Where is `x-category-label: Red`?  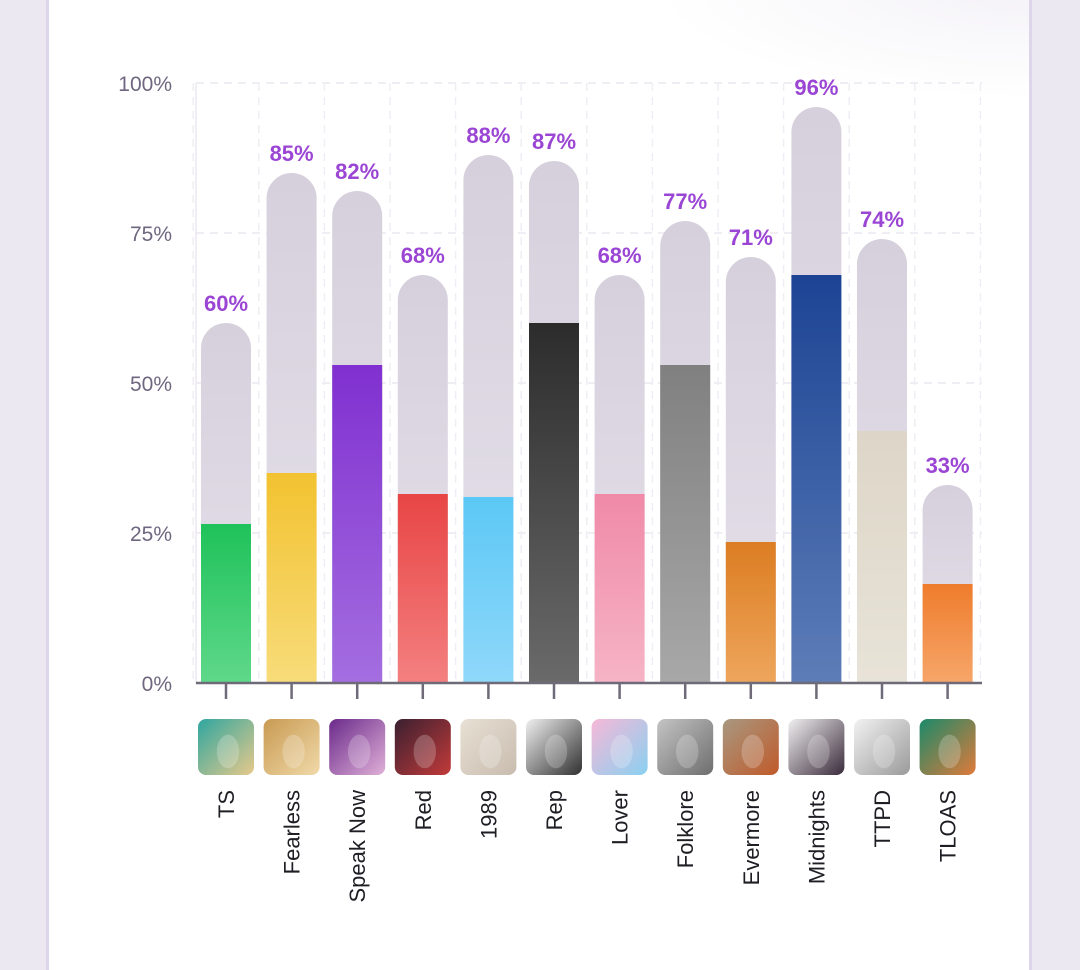
x-category-label: Red is located at coordinates (423, 810).